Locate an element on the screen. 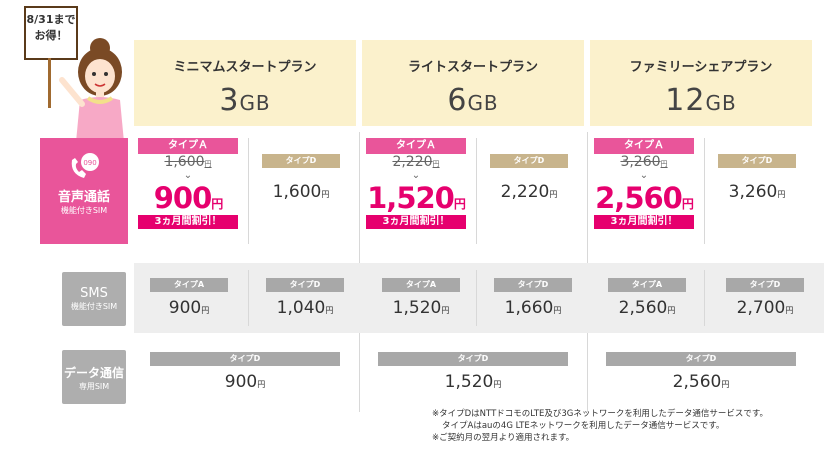 The height and width of the screenshot is (457, 838). type-d-price: 1,660円 is located at coordinates (533, 308).